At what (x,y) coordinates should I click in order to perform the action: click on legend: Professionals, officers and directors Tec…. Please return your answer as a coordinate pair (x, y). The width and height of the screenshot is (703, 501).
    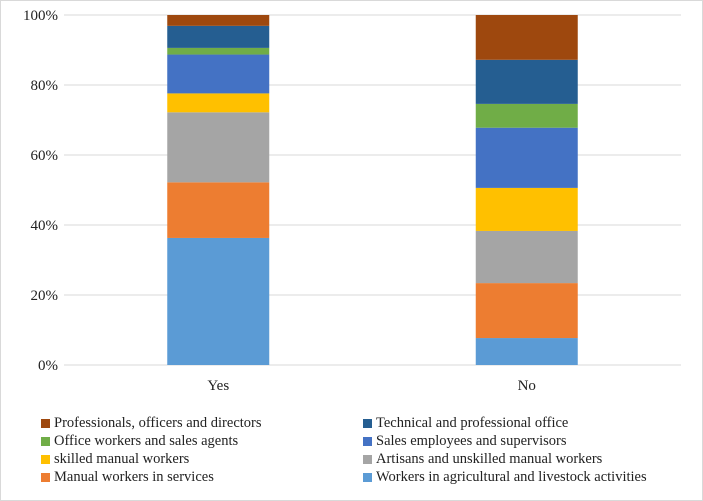
    Looking at the image, I should click on (361, 450).